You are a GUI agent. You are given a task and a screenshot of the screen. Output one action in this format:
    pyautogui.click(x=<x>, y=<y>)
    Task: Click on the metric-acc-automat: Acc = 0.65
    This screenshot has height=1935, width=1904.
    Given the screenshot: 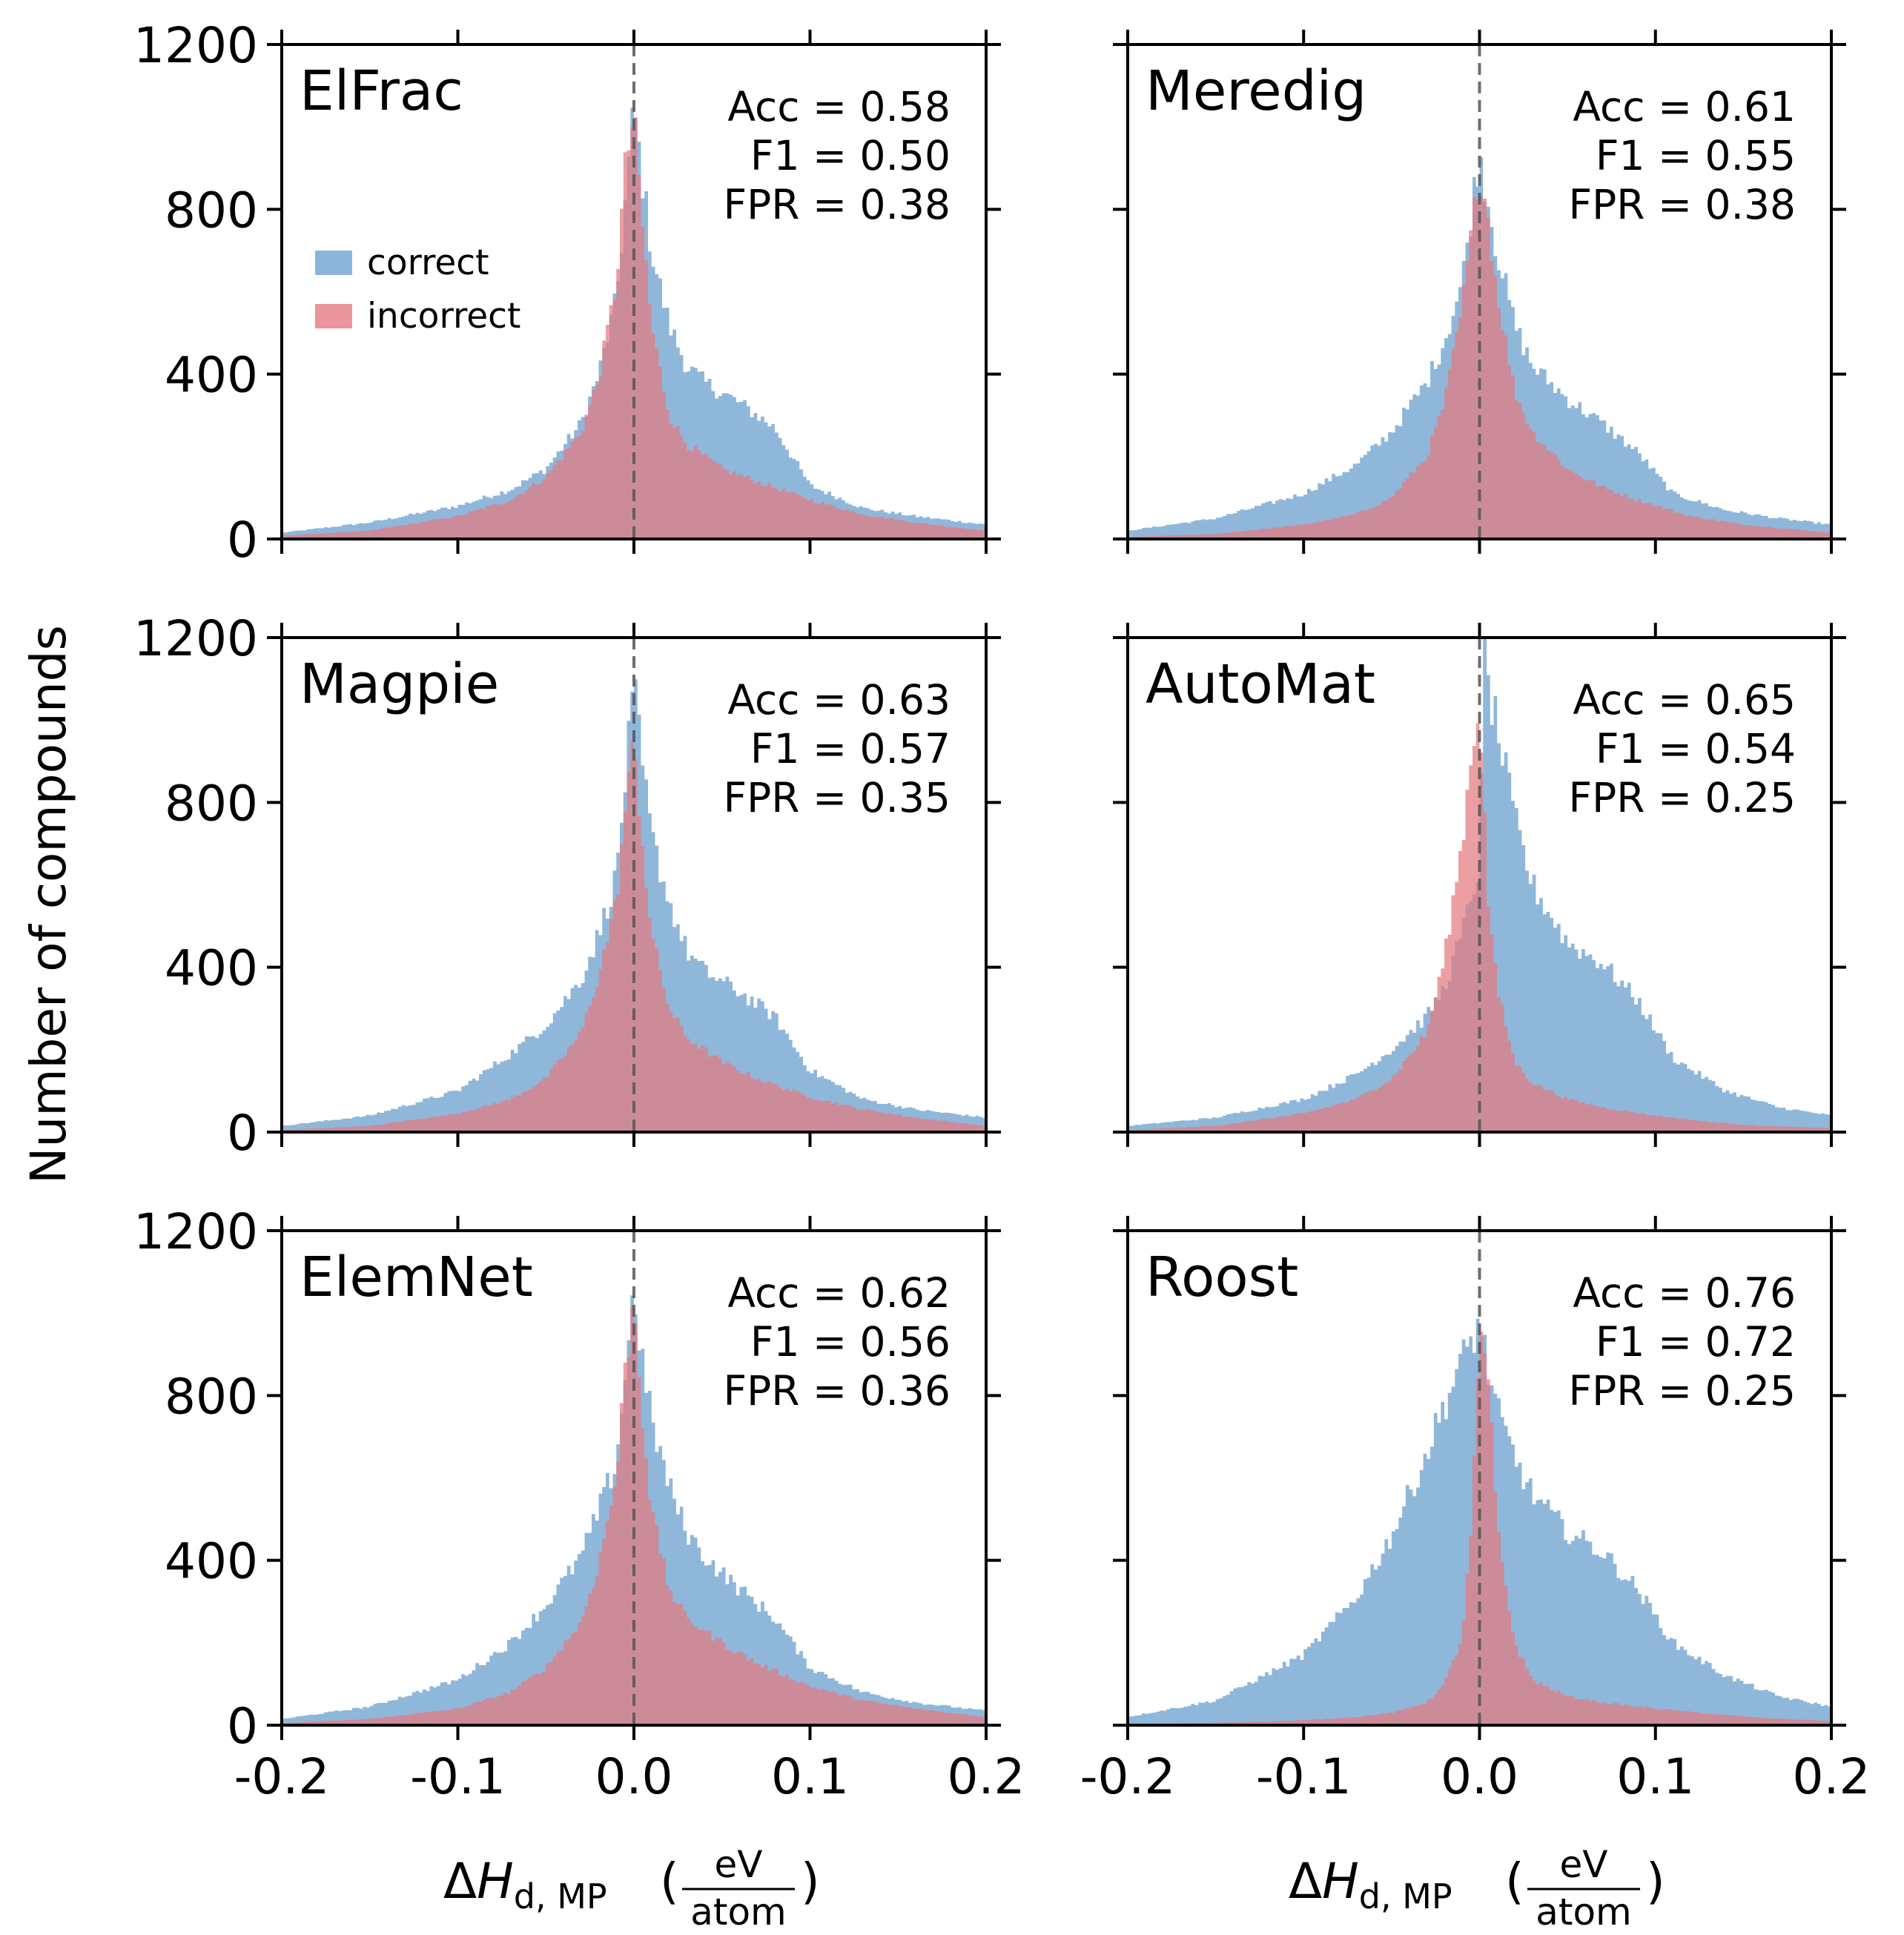 What is the action you would take?
    pyautogui.click(x=1684, y=700)
    